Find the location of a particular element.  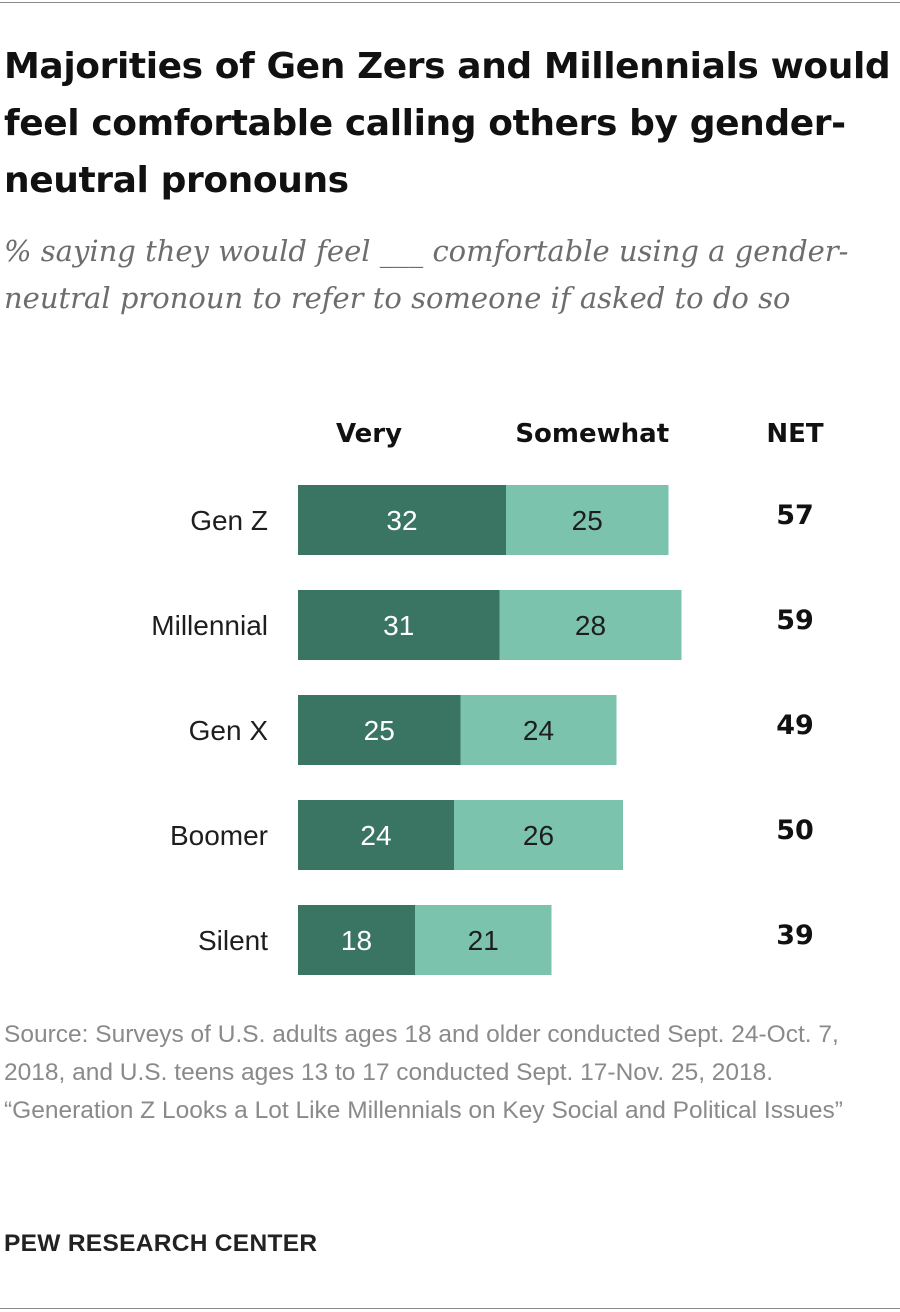

bar-somewhat-value: 24 is located at coordinates (538, 730).